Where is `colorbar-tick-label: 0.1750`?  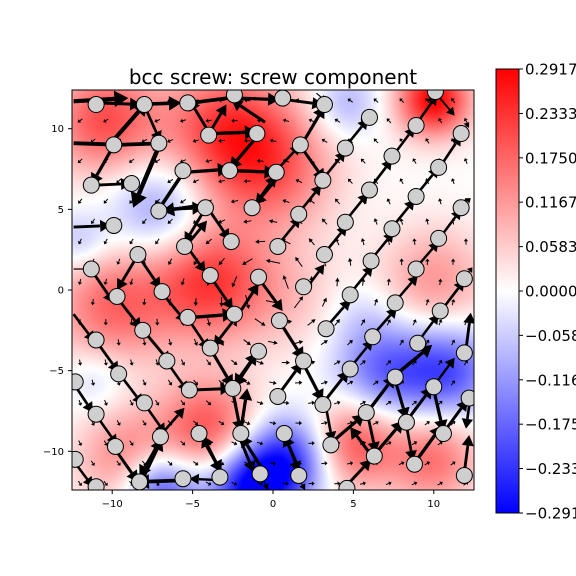
colorbar-tick-label: 0.1750 is located at coordinates (550, 158).